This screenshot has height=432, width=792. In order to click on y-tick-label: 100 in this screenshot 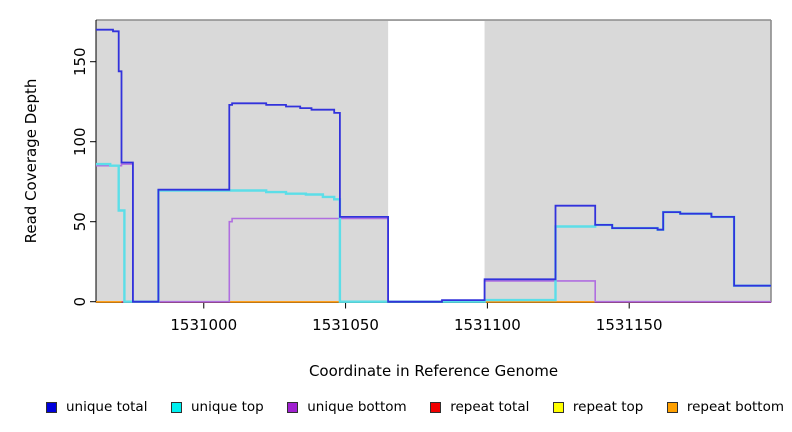, I will do `click(80, 141)`.